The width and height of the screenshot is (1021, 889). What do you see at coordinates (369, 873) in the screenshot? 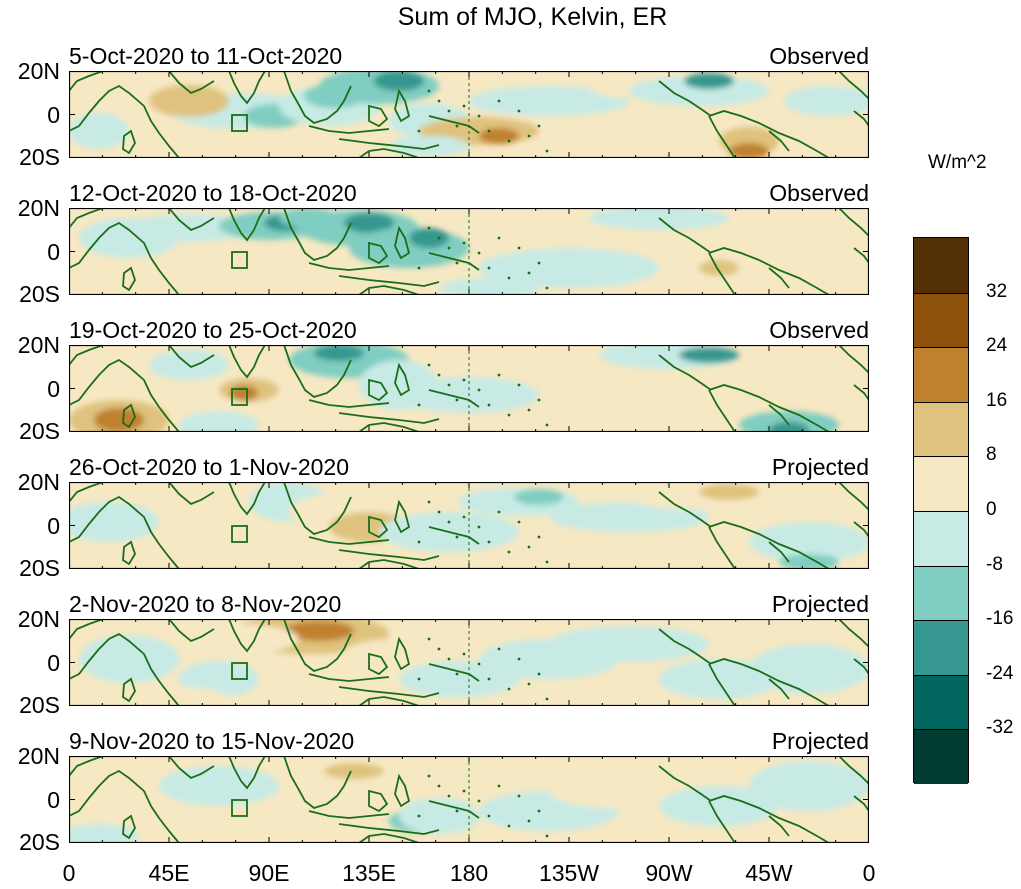
I see `longitude-label: 135E` at bounding box center [369, 873].